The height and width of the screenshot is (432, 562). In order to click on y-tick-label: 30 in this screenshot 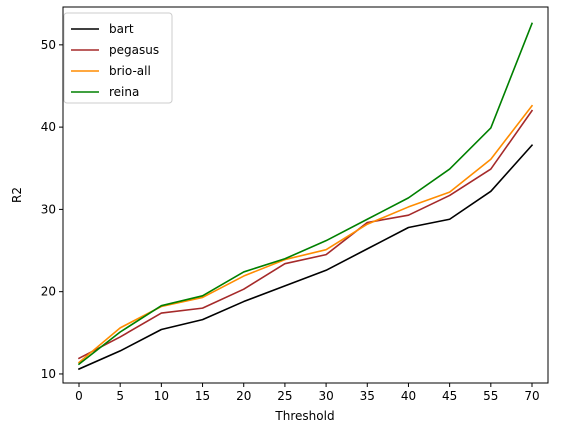, I will do `click(48, 209)`.